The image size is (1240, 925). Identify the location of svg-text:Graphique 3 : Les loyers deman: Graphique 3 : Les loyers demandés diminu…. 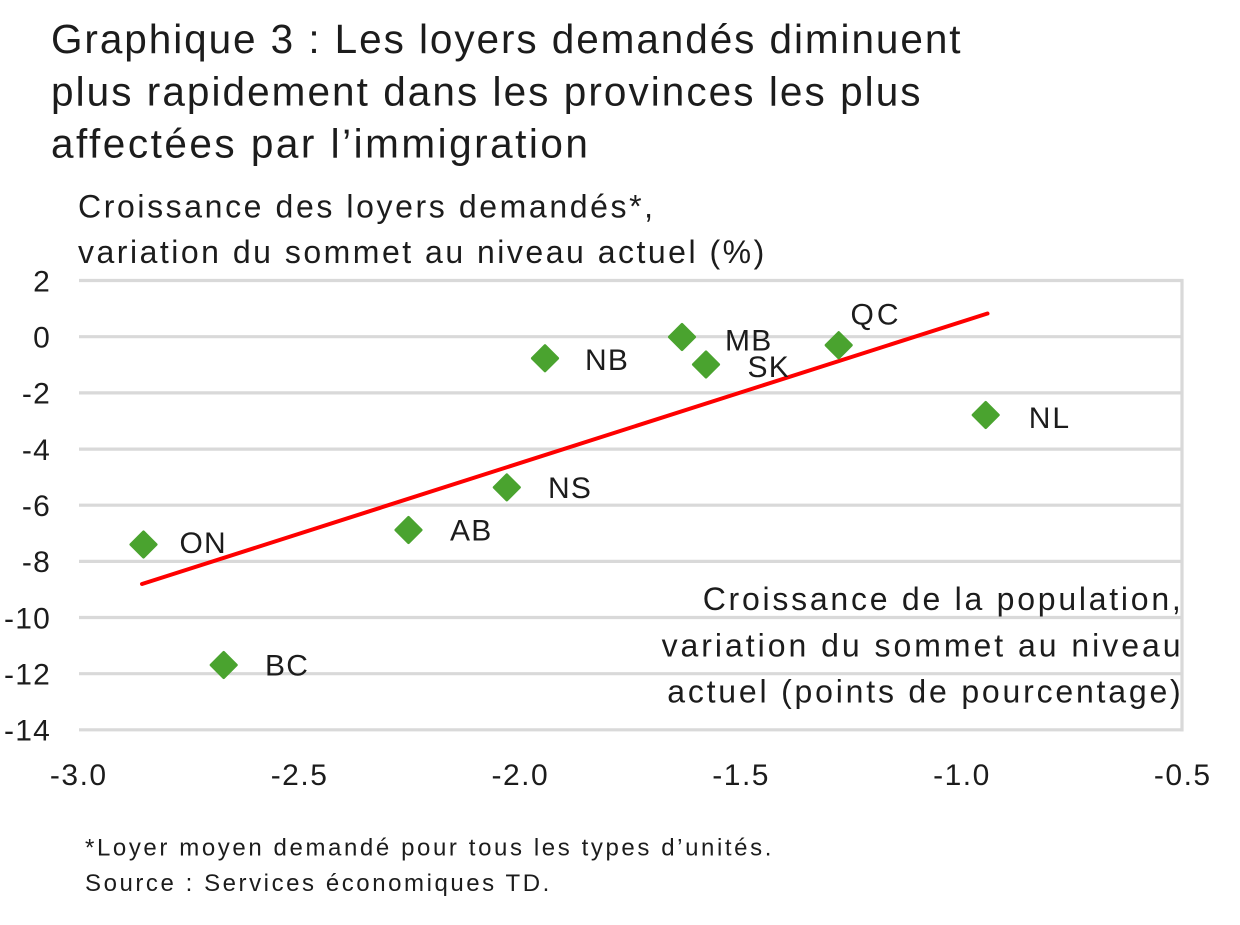
(506, 39).